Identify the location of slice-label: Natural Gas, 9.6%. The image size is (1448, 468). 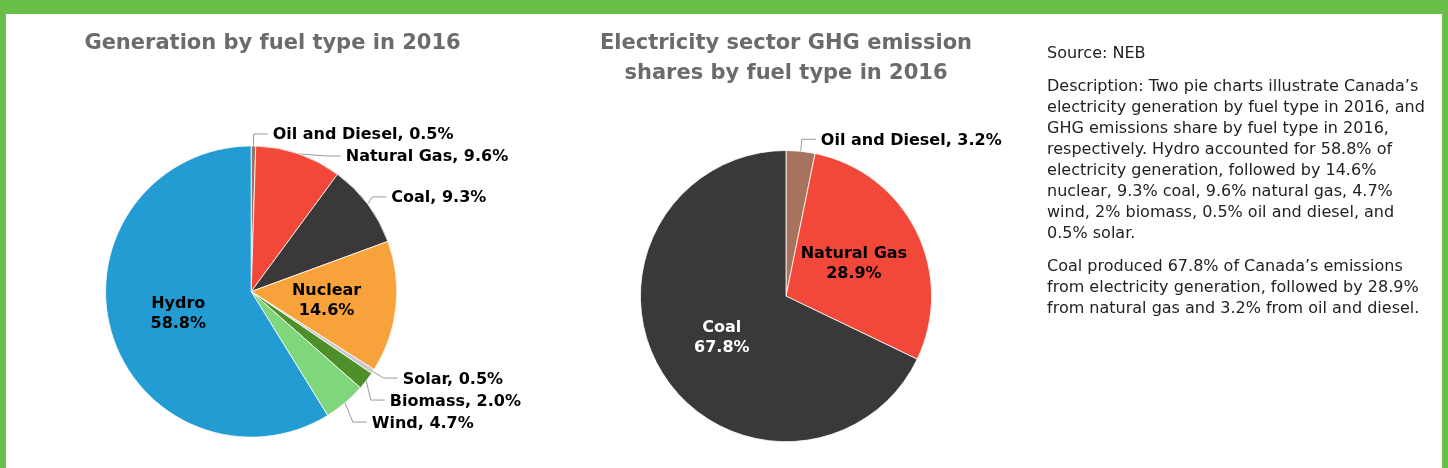
(427, 156).